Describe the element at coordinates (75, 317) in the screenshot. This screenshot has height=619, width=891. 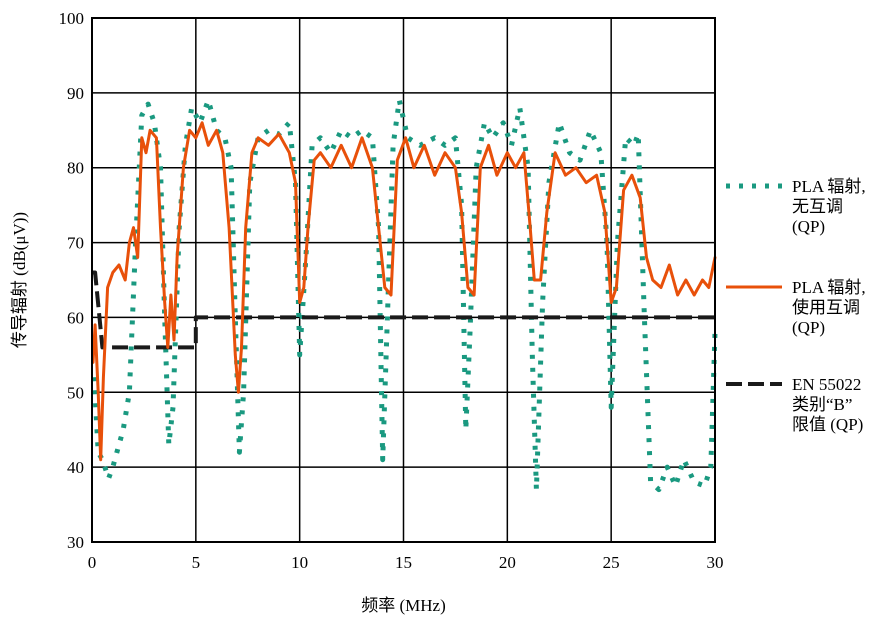
I see `y-tick-label-3: 60` at that location.